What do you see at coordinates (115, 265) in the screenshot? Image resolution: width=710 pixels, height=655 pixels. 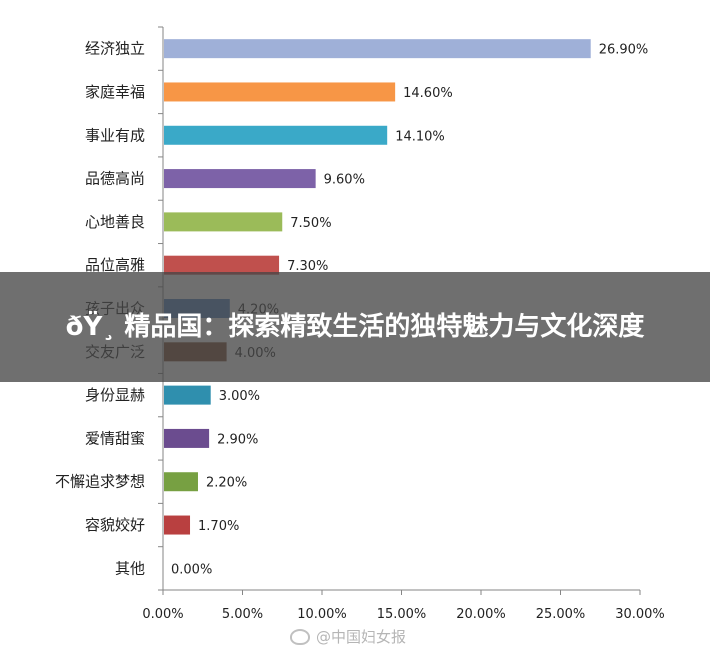 I see `category-label: 品位高雅` at bounding box center [115, 265].